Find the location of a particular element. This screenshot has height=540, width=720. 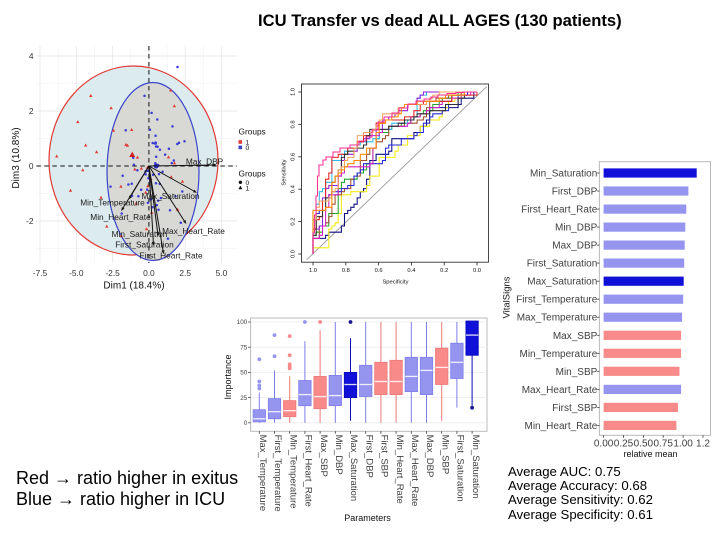

svg-text: Parameters is located at coordinates (367, 518).